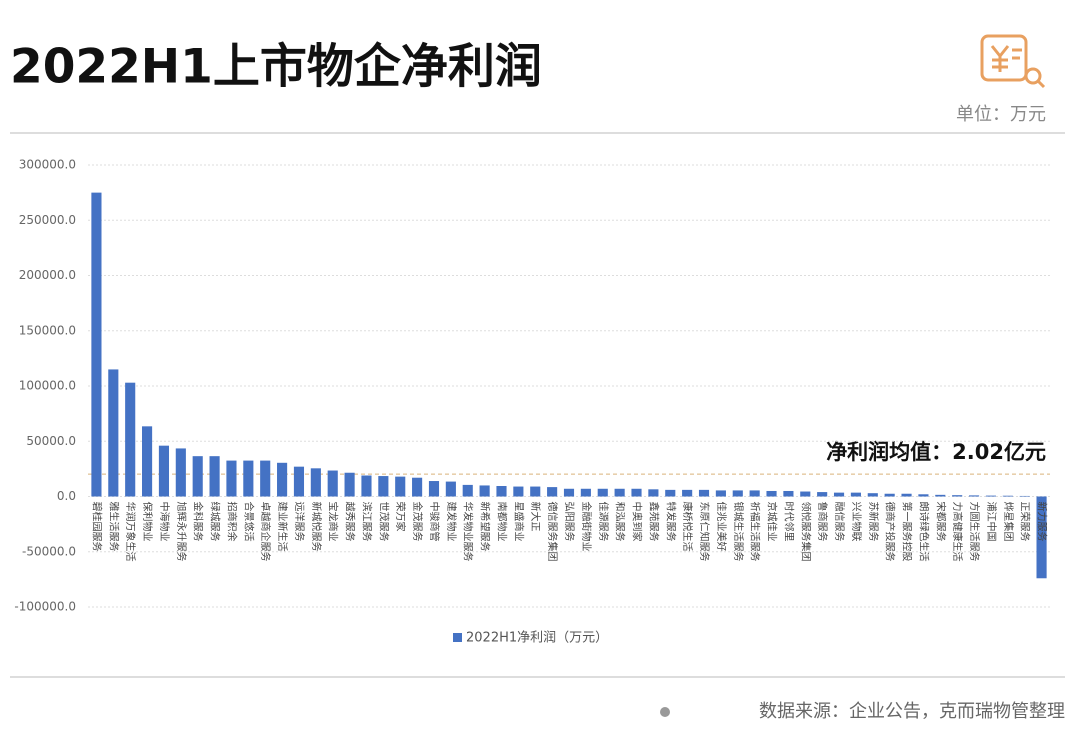  I want to click on x-tick-label: 中海物业, so click(164, 522).